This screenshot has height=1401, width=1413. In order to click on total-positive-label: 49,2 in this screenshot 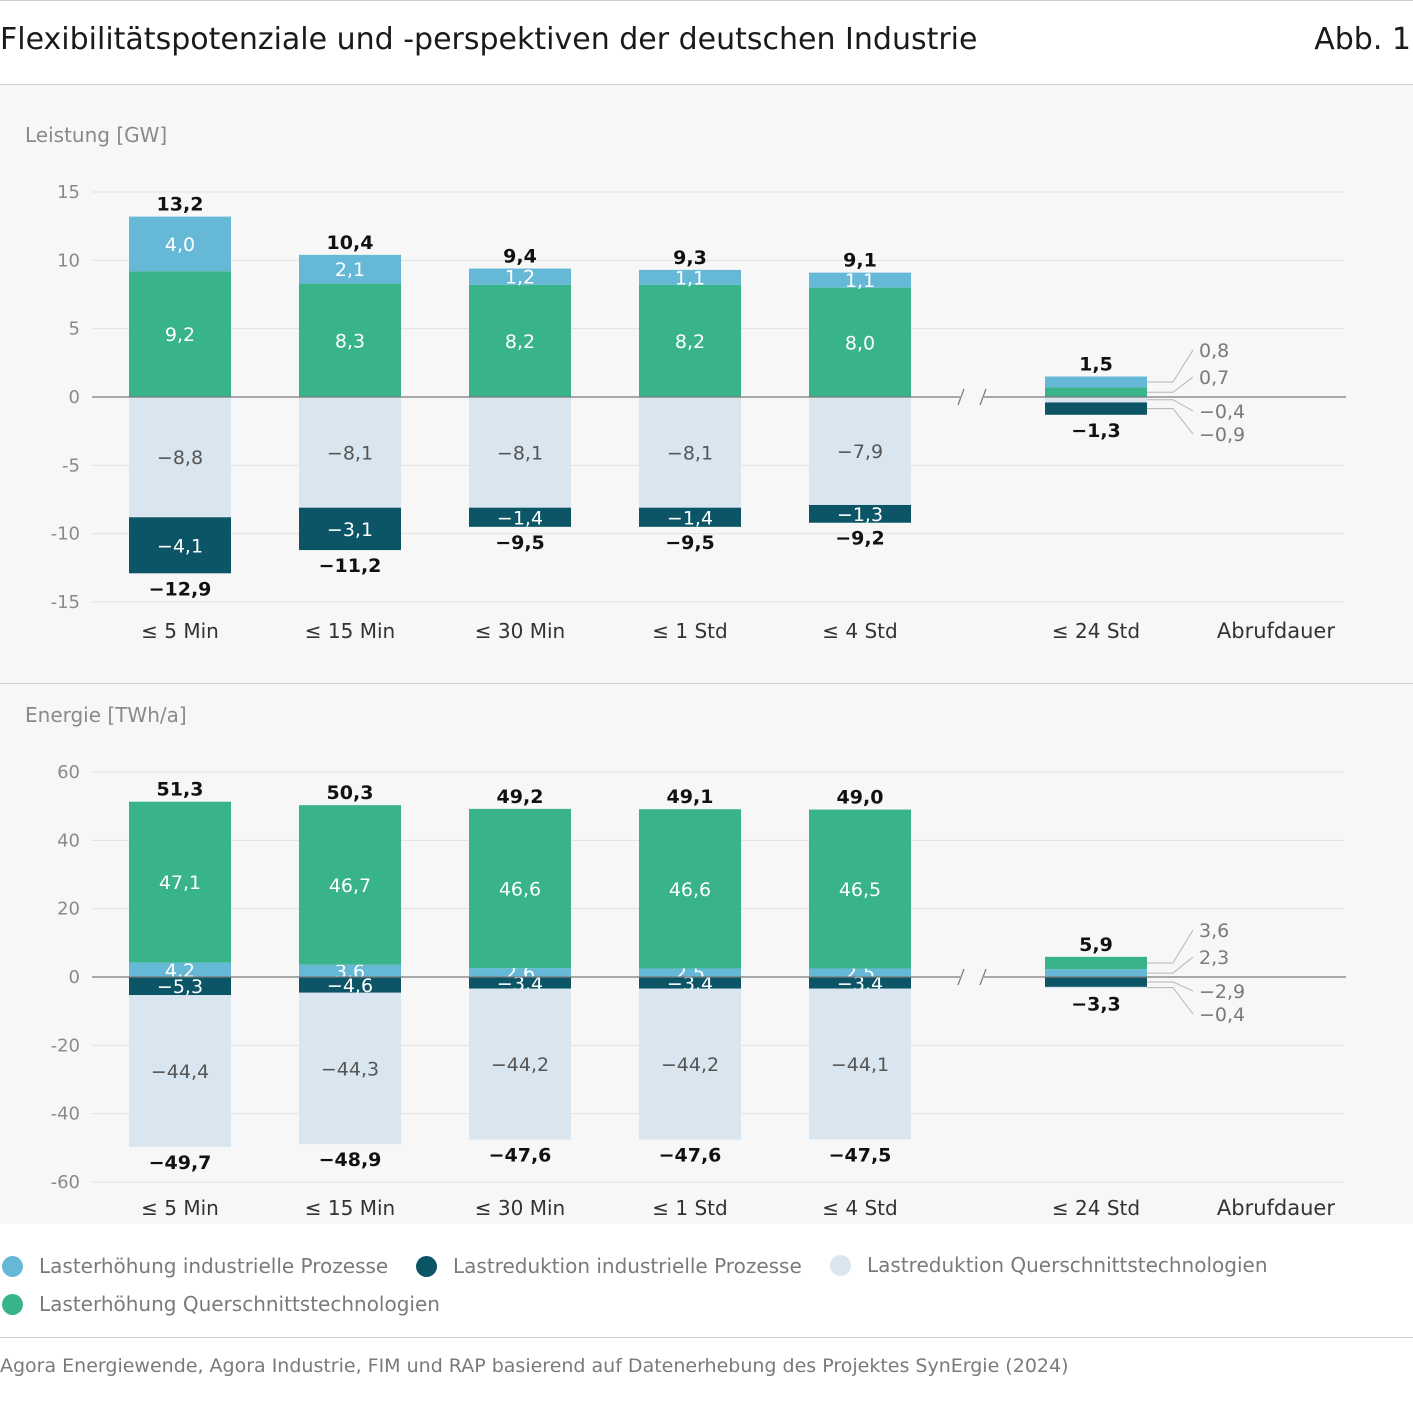, I will do `click(520, 797)`.